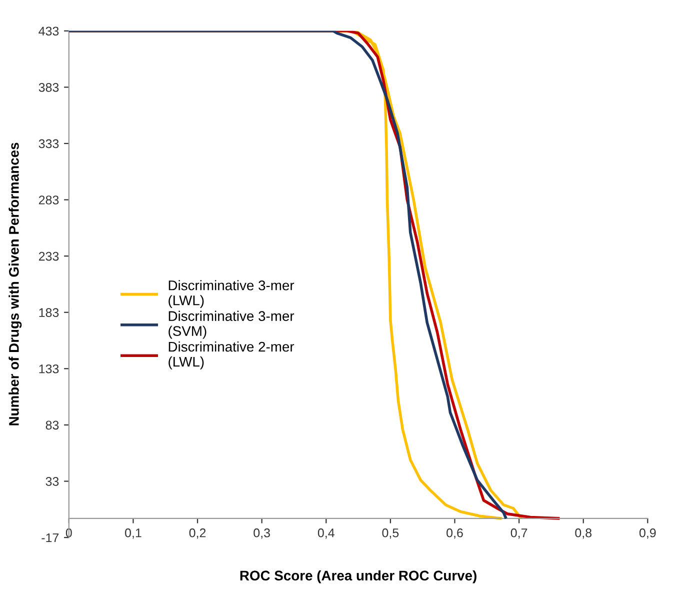  Describe the element at coordinates (262, 533) in the screenshot. I see `x-tick-label: 0,3` at that location.